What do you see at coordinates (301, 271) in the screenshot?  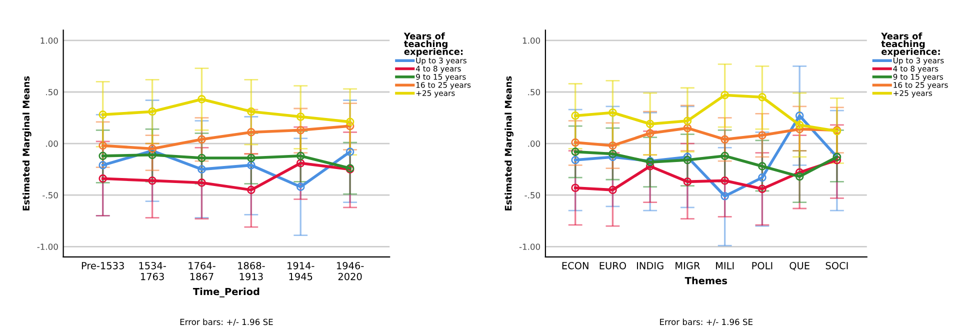 I see `x-tick-label: 1914- 1945` at bounding box center [301, 271].